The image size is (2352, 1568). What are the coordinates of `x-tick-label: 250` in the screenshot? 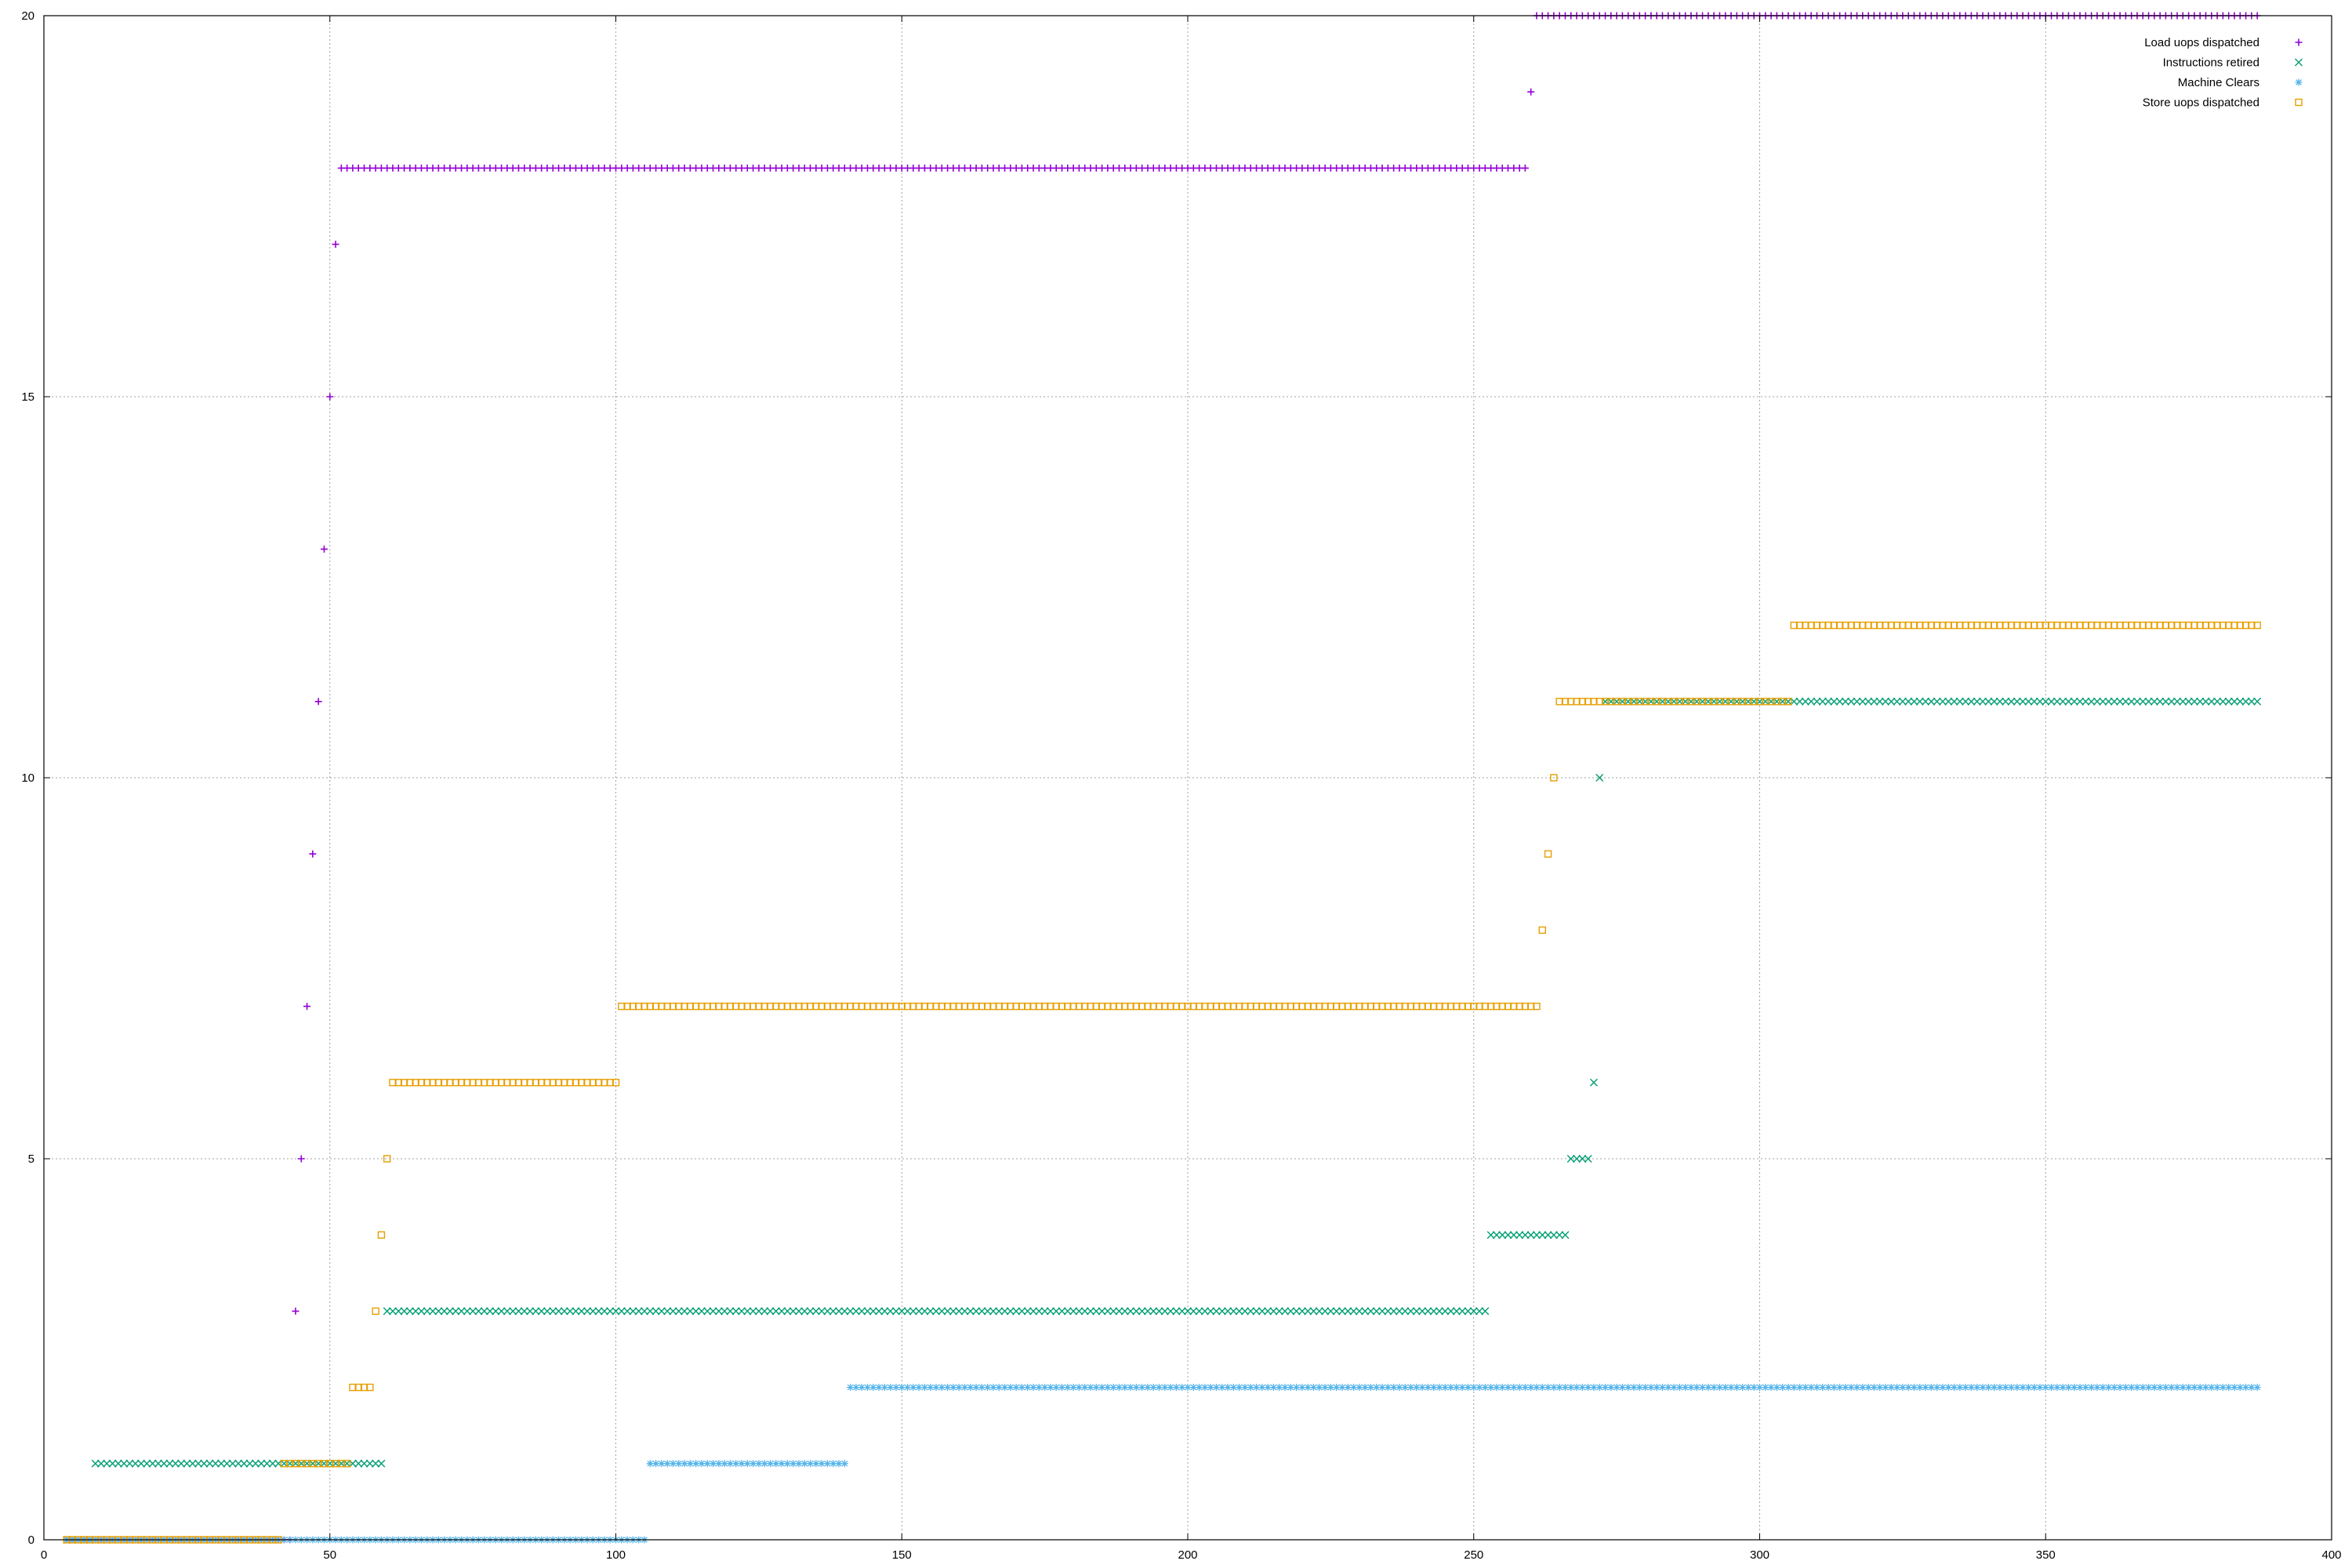 It's located at (1473, 1555).